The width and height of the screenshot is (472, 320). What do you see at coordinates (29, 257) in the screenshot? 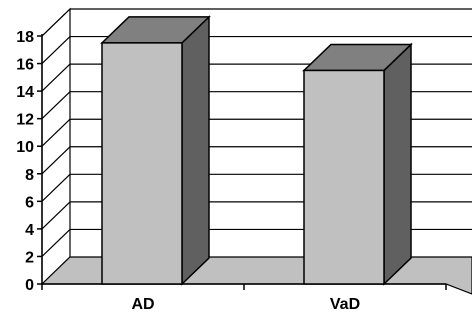
I see `y-tick-label: 2` at bounding box center [29, 257].